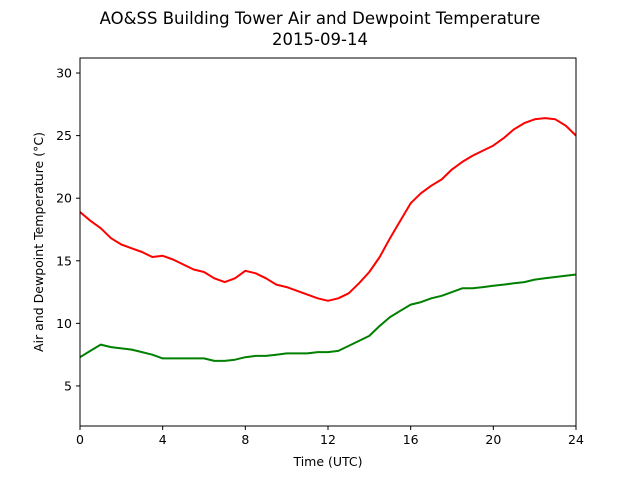 Image resolution: width=640 pixels, height=480 pixels. Describe the element at coordinates (245, 439) in the screenshot. I see `x-tick-label: 8` at that location.